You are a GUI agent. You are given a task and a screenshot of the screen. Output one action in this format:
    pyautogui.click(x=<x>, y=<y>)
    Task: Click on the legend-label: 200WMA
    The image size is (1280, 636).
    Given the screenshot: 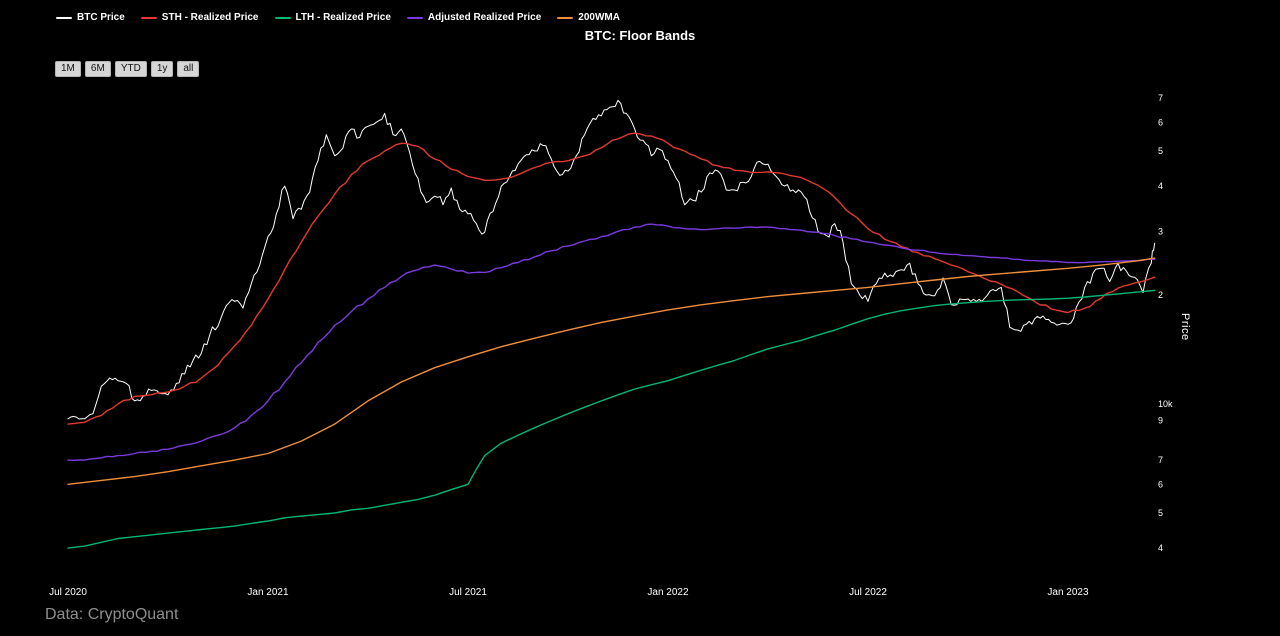 What is the action you would take?
    pyautogui.click(x=599, y=17)
    